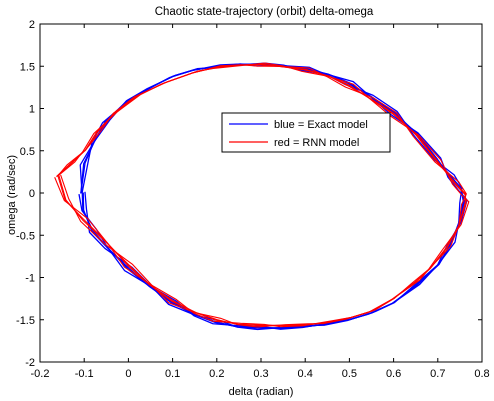 The height and width of the screenshot is (401, 494). I want to click on x-tick-label: 0.7, so click(437, 374).